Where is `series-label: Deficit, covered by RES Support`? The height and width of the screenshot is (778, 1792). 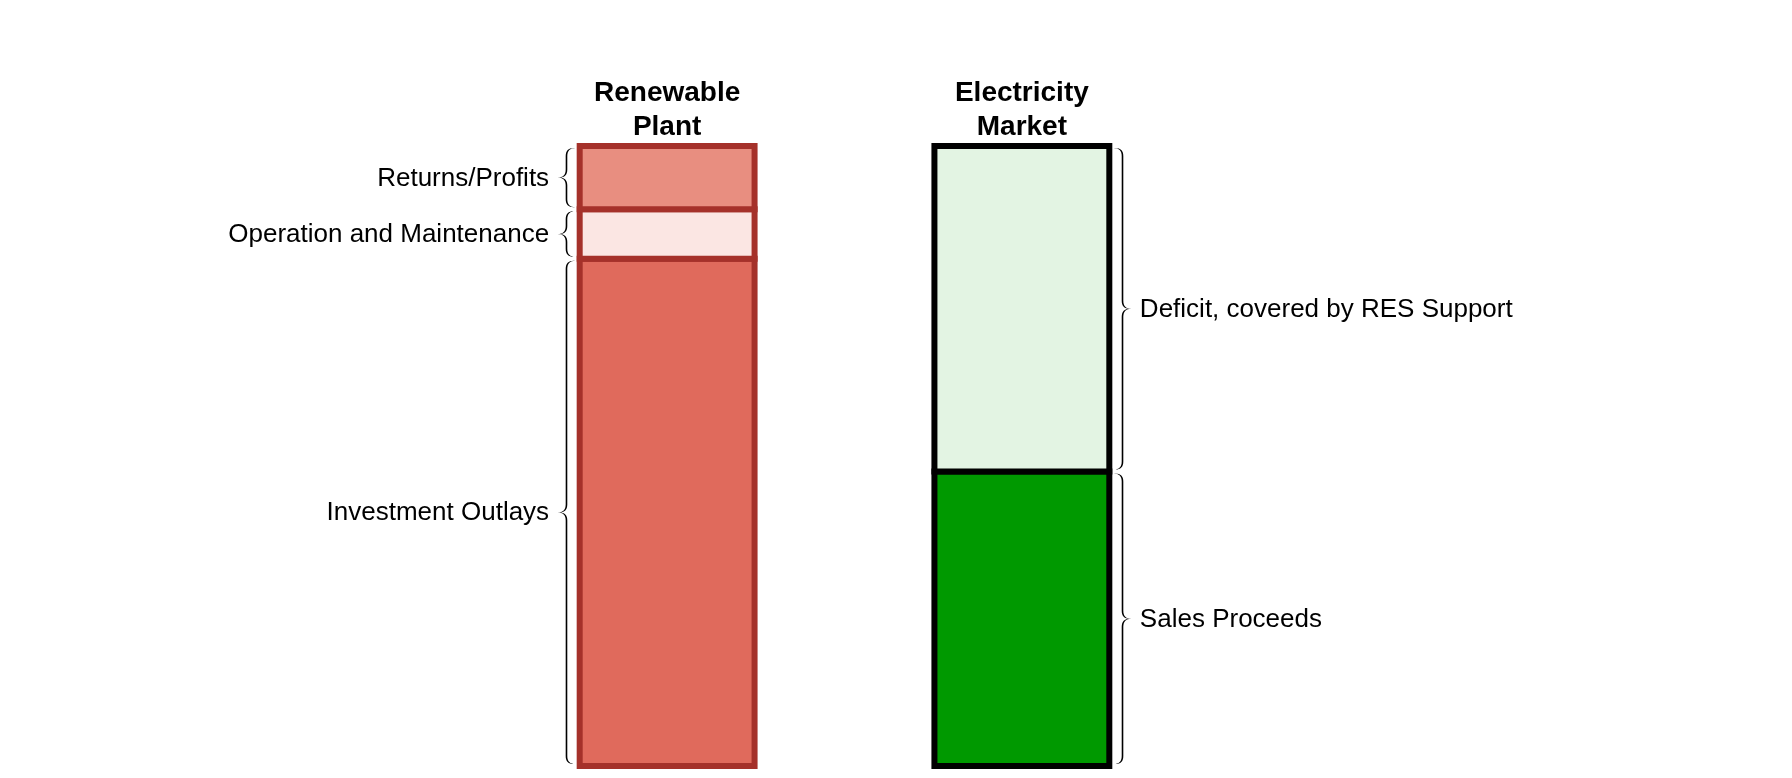
series-label: Deficit, covered by RES Support is located at coordinates (1326, 307).